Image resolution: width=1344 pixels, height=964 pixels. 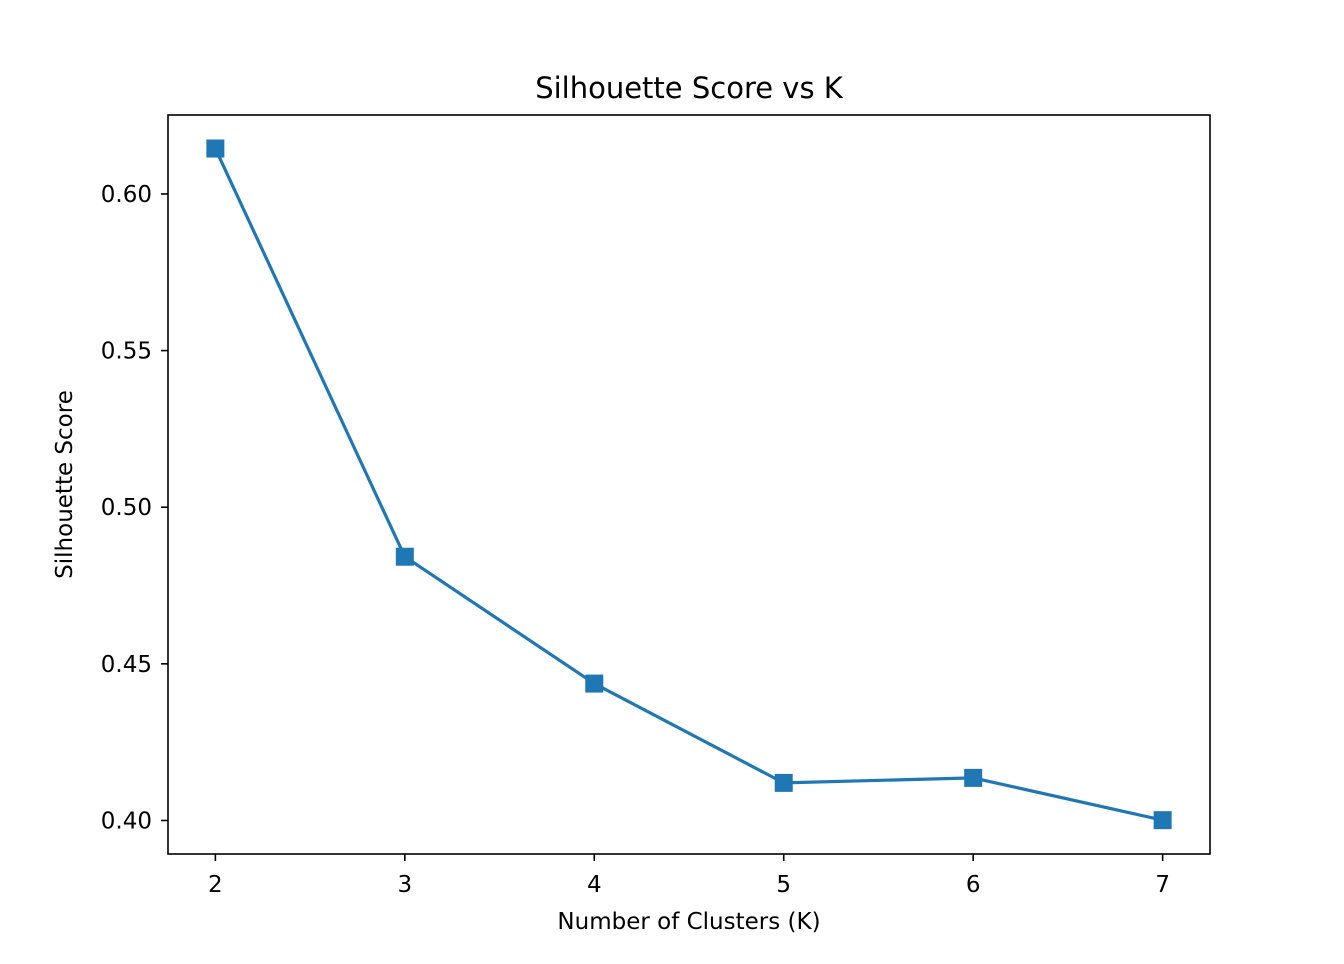 I want to click on x-tick-label: 6, so click(x=973, y=885).